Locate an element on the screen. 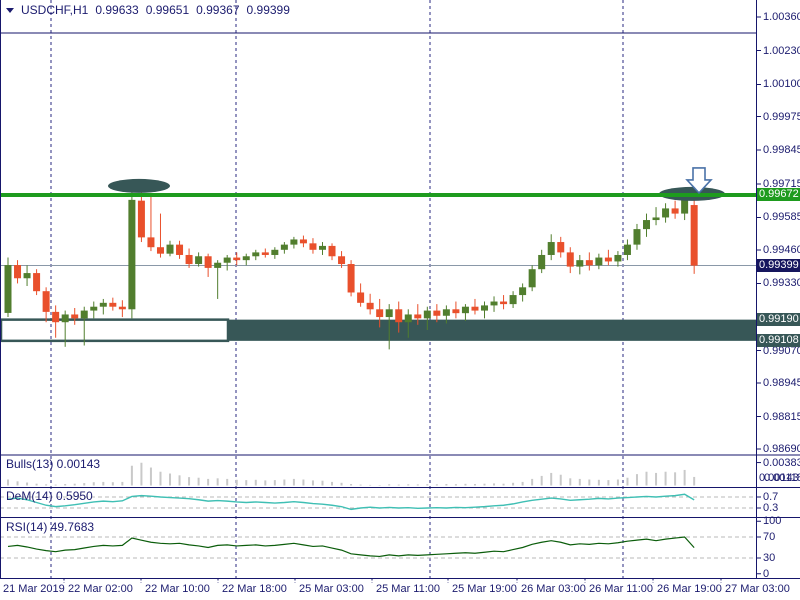  rsi-indicator-label: RSI(14) 49.7683 is located at coordinates (50, 527).